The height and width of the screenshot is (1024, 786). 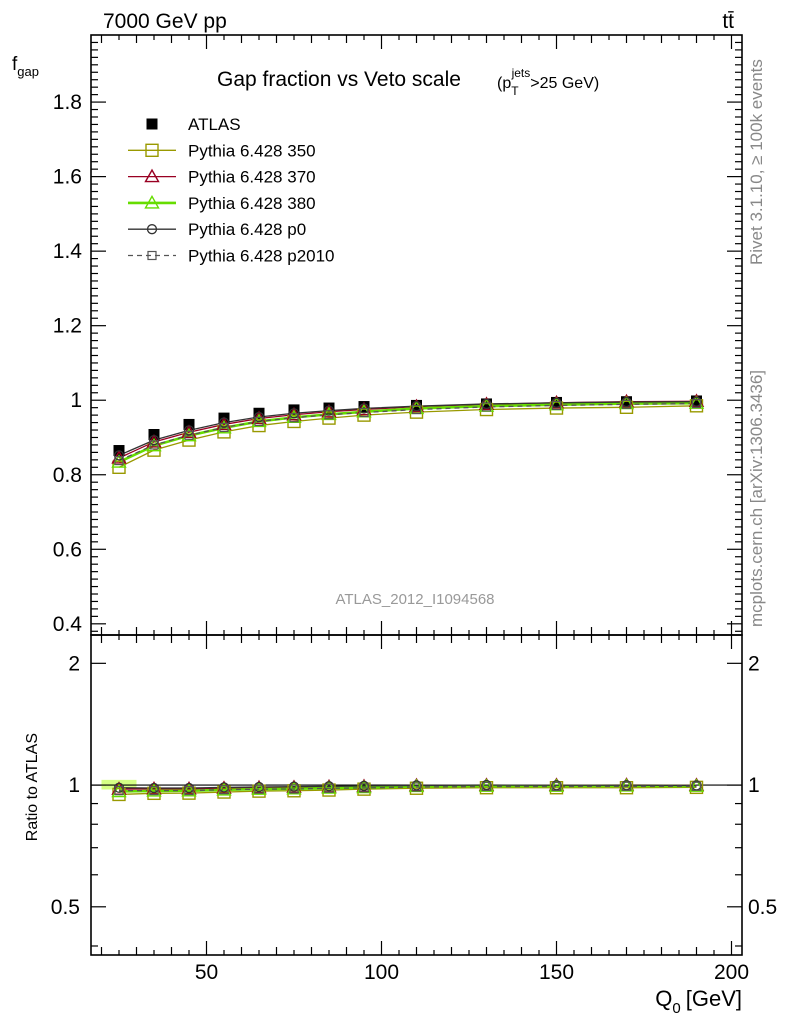 I want to click on legend-label: Pythia 6.428 p2010, so click(x=261, y=256).